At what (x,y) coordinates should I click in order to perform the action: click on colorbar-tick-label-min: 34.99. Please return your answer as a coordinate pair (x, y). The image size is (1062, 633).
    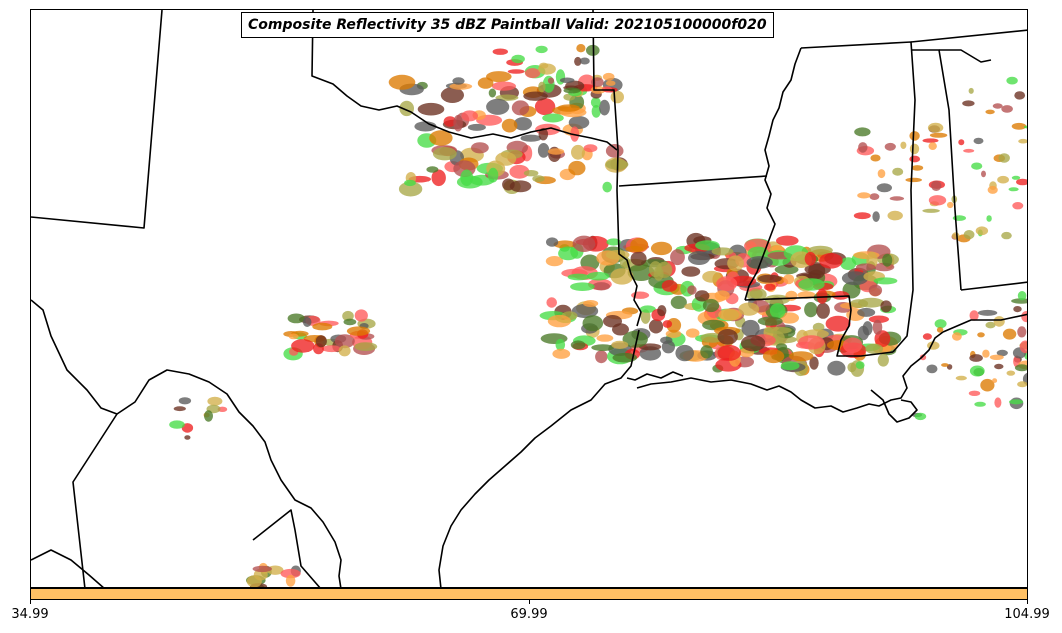
    Looking at the image, I should click on (30, 614).